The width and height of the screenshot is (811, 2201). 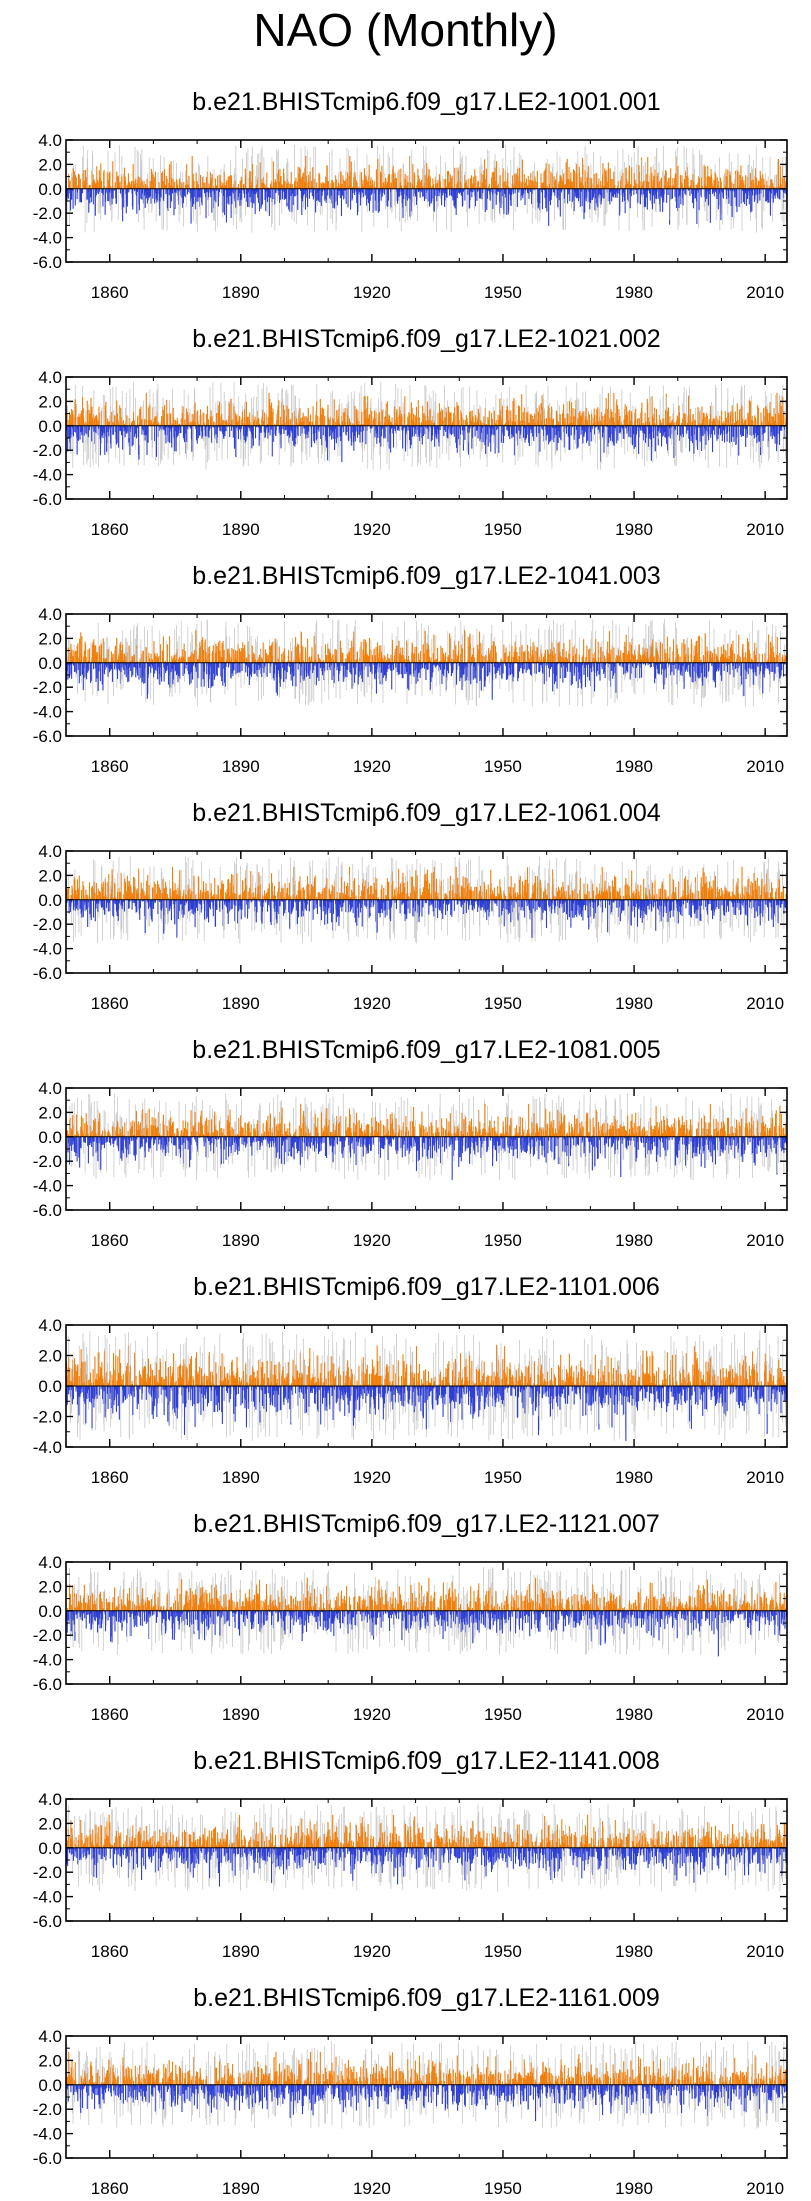 What do you see at coordinates (503, 292) in the screenshot?
I see `x-tick-label: 1950` at bounding box center [503, 292].